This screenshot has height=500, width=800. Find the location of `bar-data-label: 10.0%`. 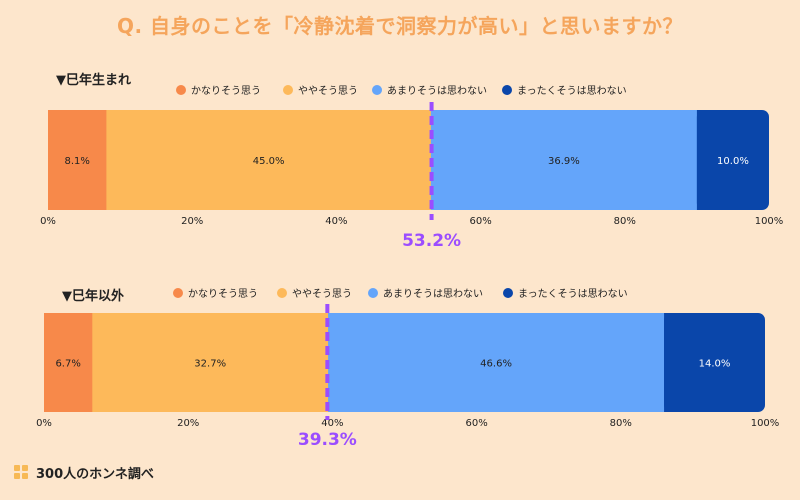

bar-data-label: 10.0% is located at coordinates (733, 161).